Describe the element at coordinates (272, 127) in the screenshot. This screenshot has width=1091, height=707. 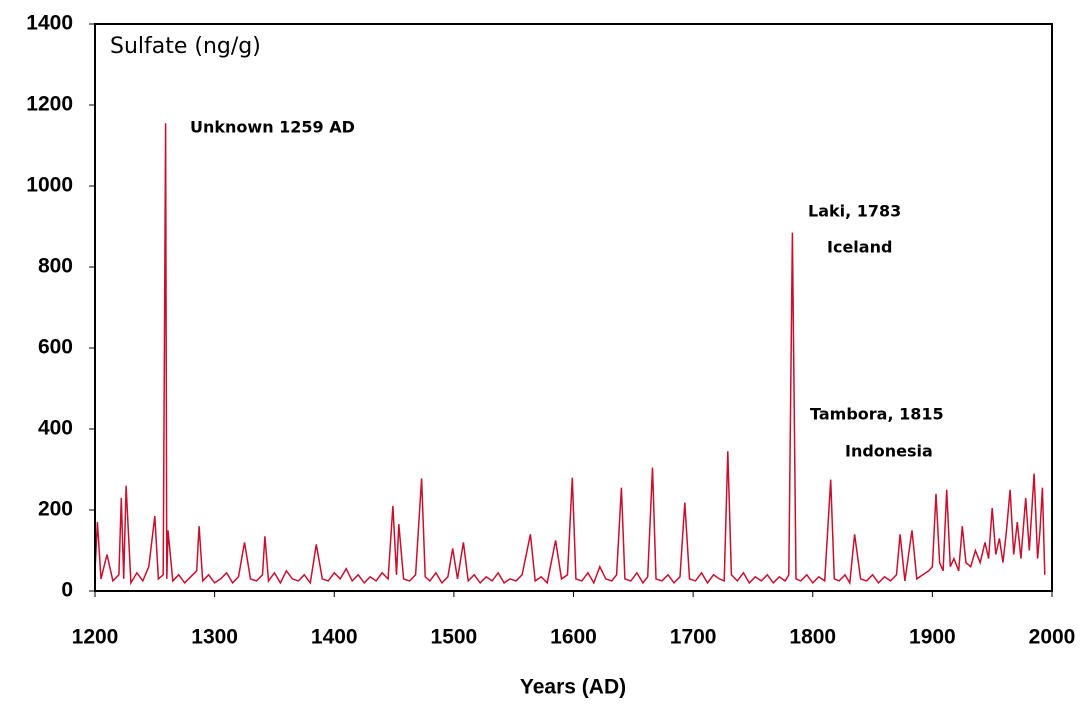
I see `annotation: Unknown 1259 AD` at that location.